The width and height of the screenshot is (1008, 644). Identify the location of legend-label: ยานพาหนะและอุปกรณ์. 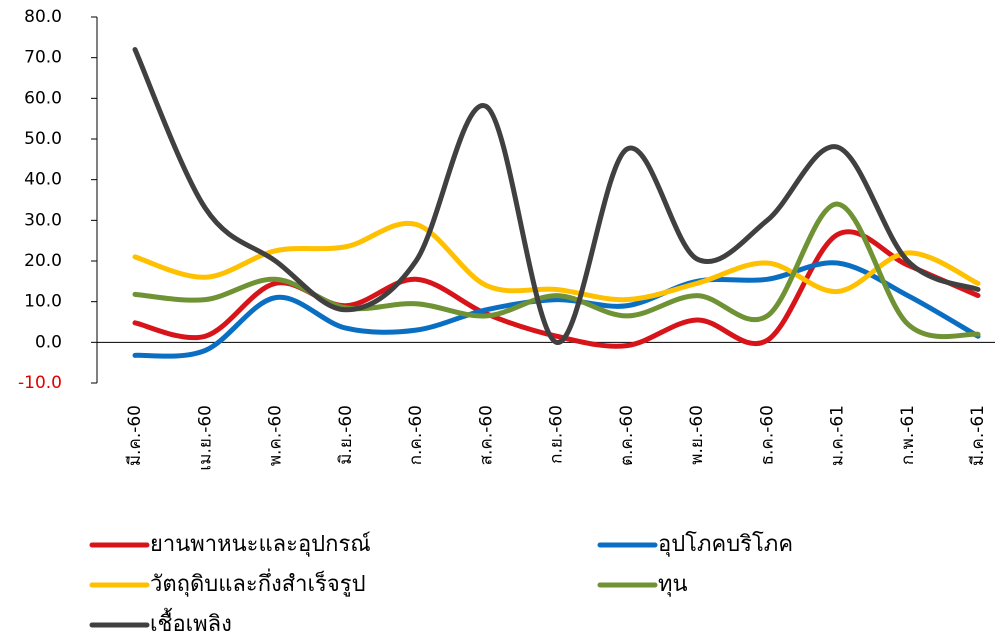
(260, 544).